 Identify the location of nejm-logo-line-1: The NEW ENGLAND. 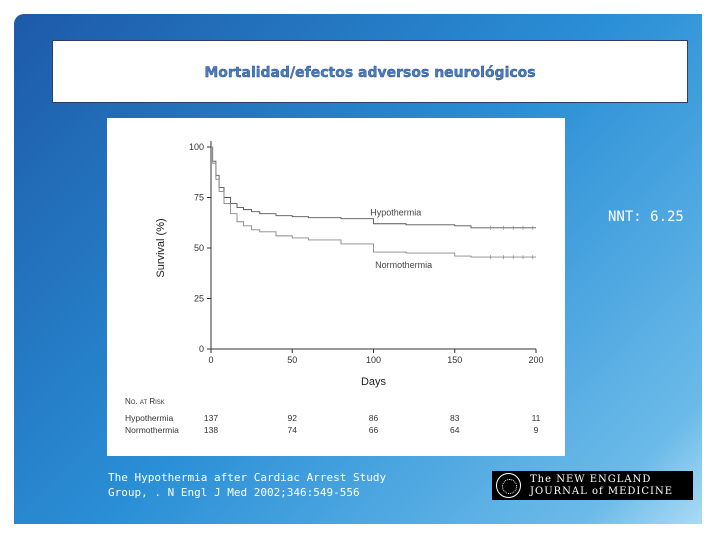
(591, 479).